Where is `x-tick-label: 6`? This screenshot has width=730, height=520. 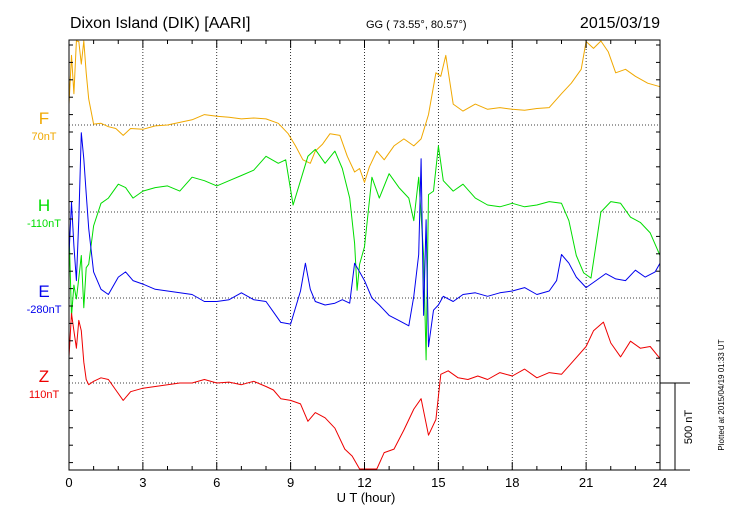 x-tick-label: 6 is located at coordinates (216, 482).